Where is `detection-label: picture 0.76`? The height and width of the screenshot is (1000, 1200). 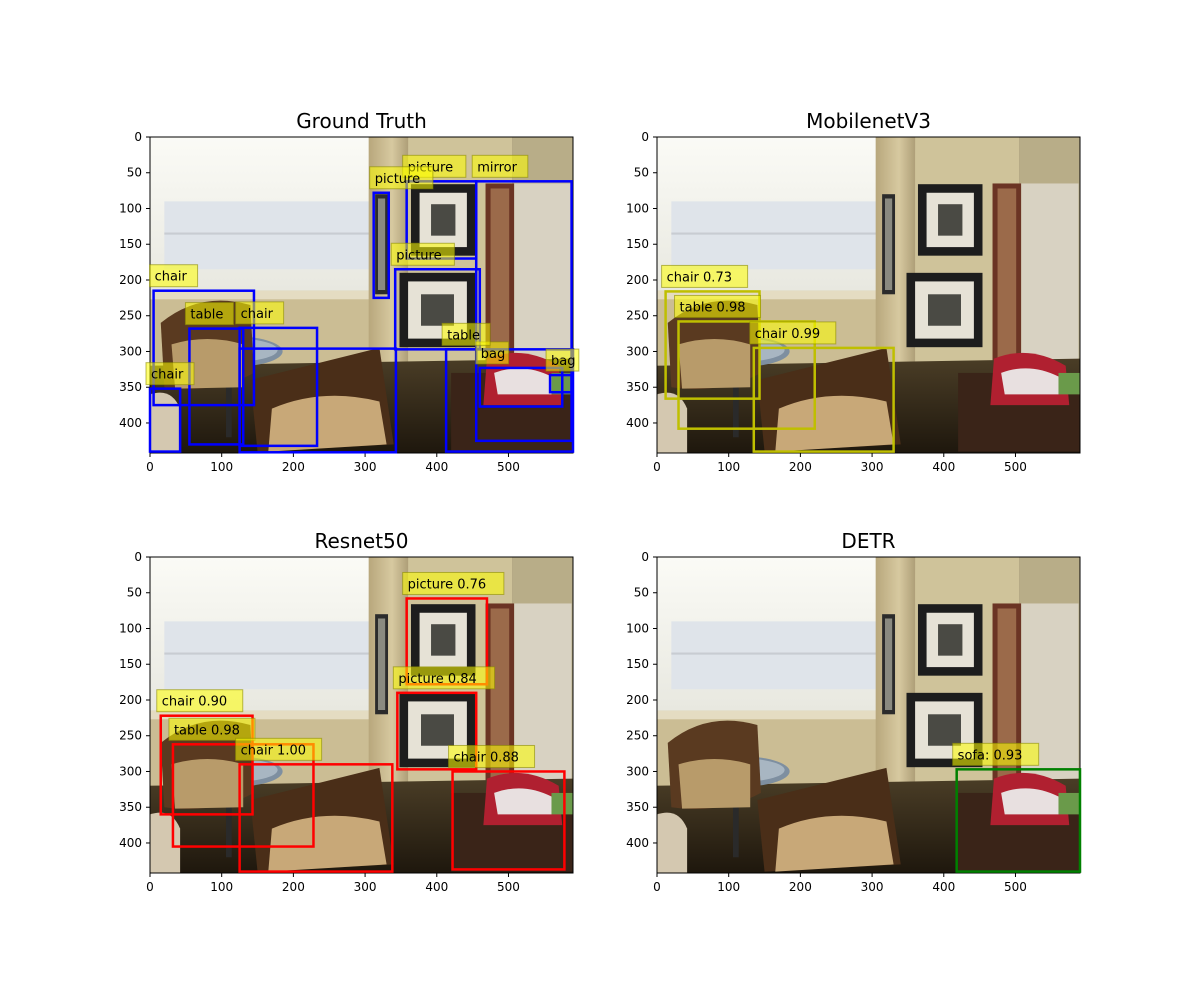
detection-label: picture 0.76 is located at coordinates (447, 584).